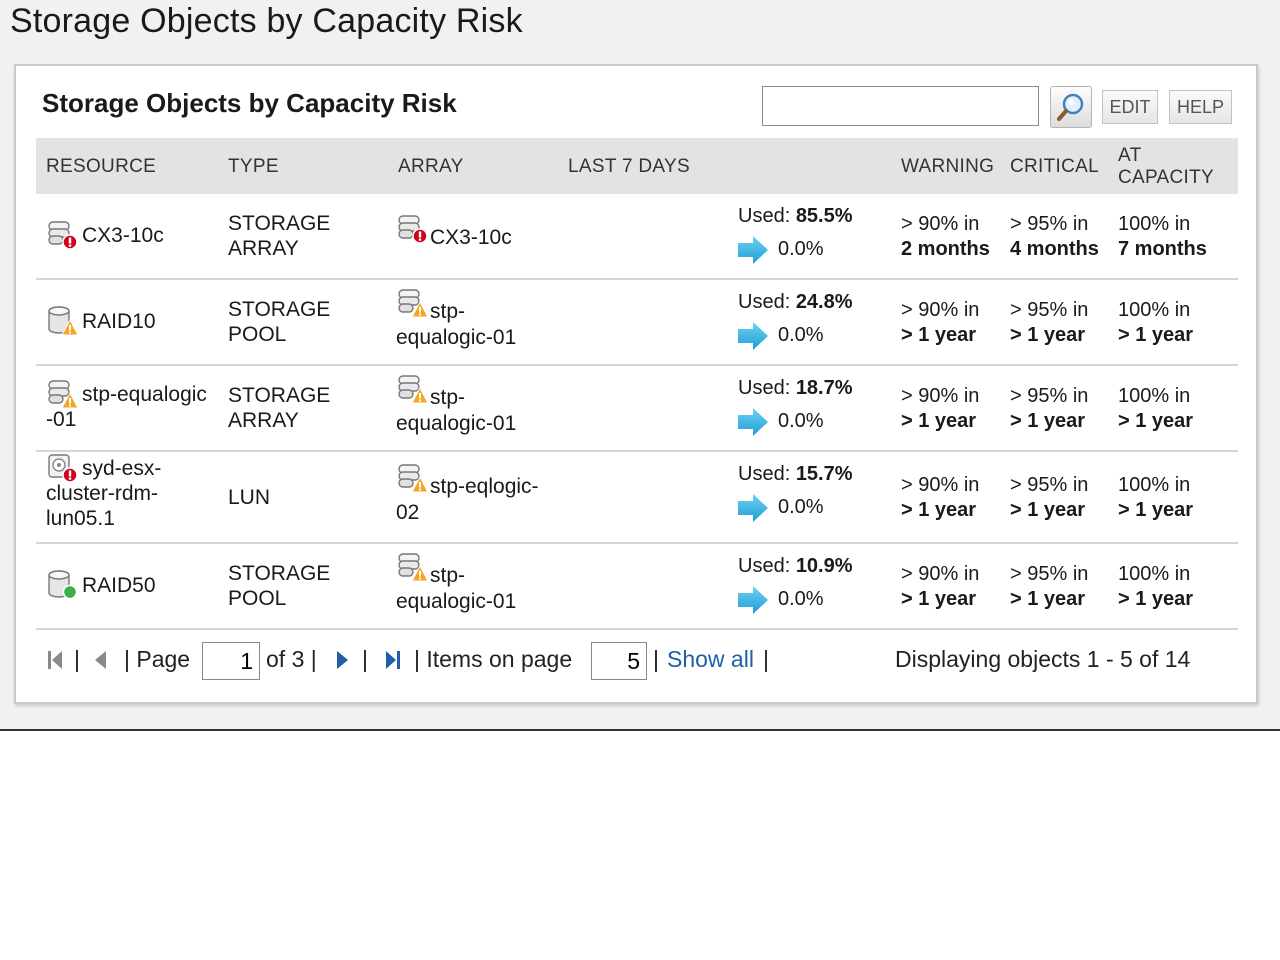  Describe the element at coordinates (413, 232) in the screenshot. I see `storage-array-critical-icon` at that location.